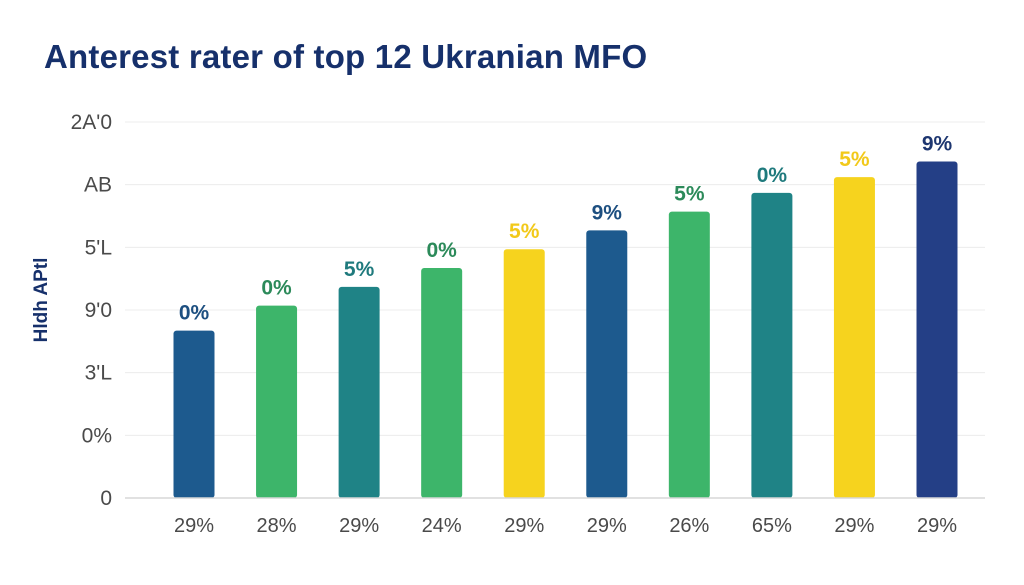 This screenshot has height=585, width=1024. Describe the element at coordinates (442, 526) in the screenshot. I see `x-tick-label: 24%` at that location.